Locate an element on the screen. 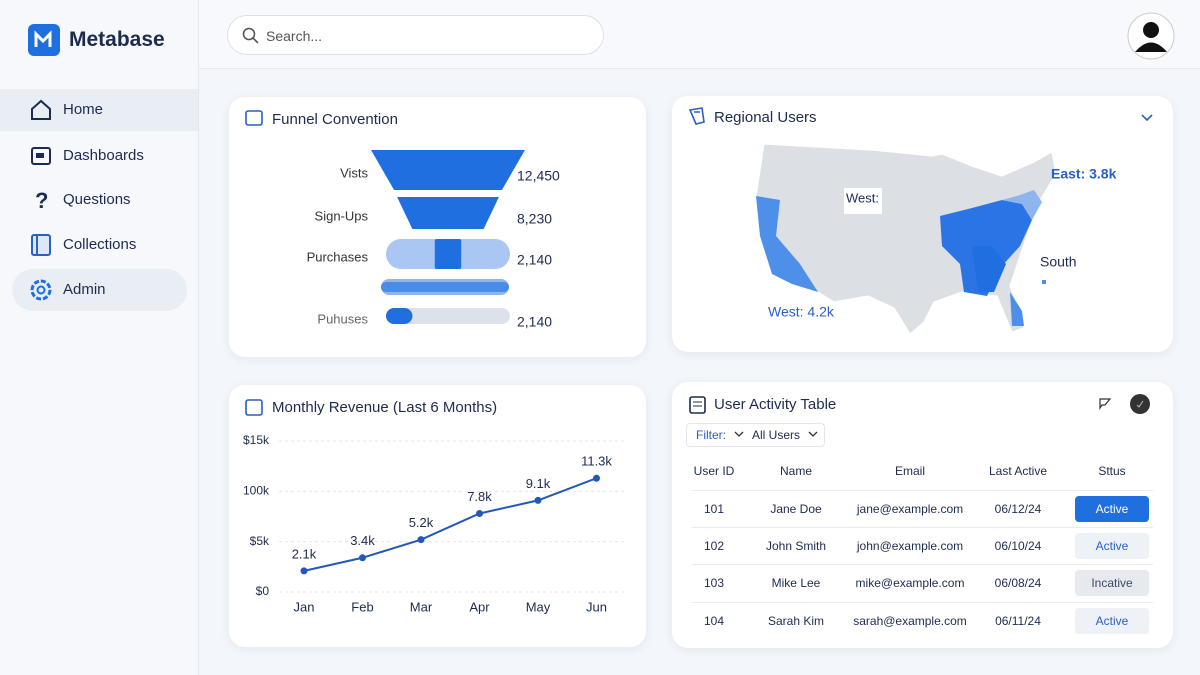 The width and height of the screenshot is (1200, 675). x-tick-label: Jun is located at coordinates (596, 606).